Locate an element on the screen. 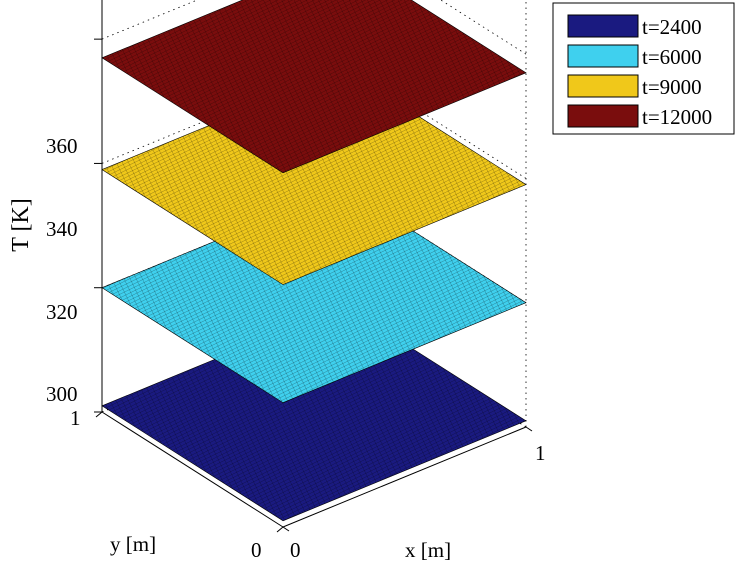  legend-swatch-t9000 is located at coordinates (603, 86).